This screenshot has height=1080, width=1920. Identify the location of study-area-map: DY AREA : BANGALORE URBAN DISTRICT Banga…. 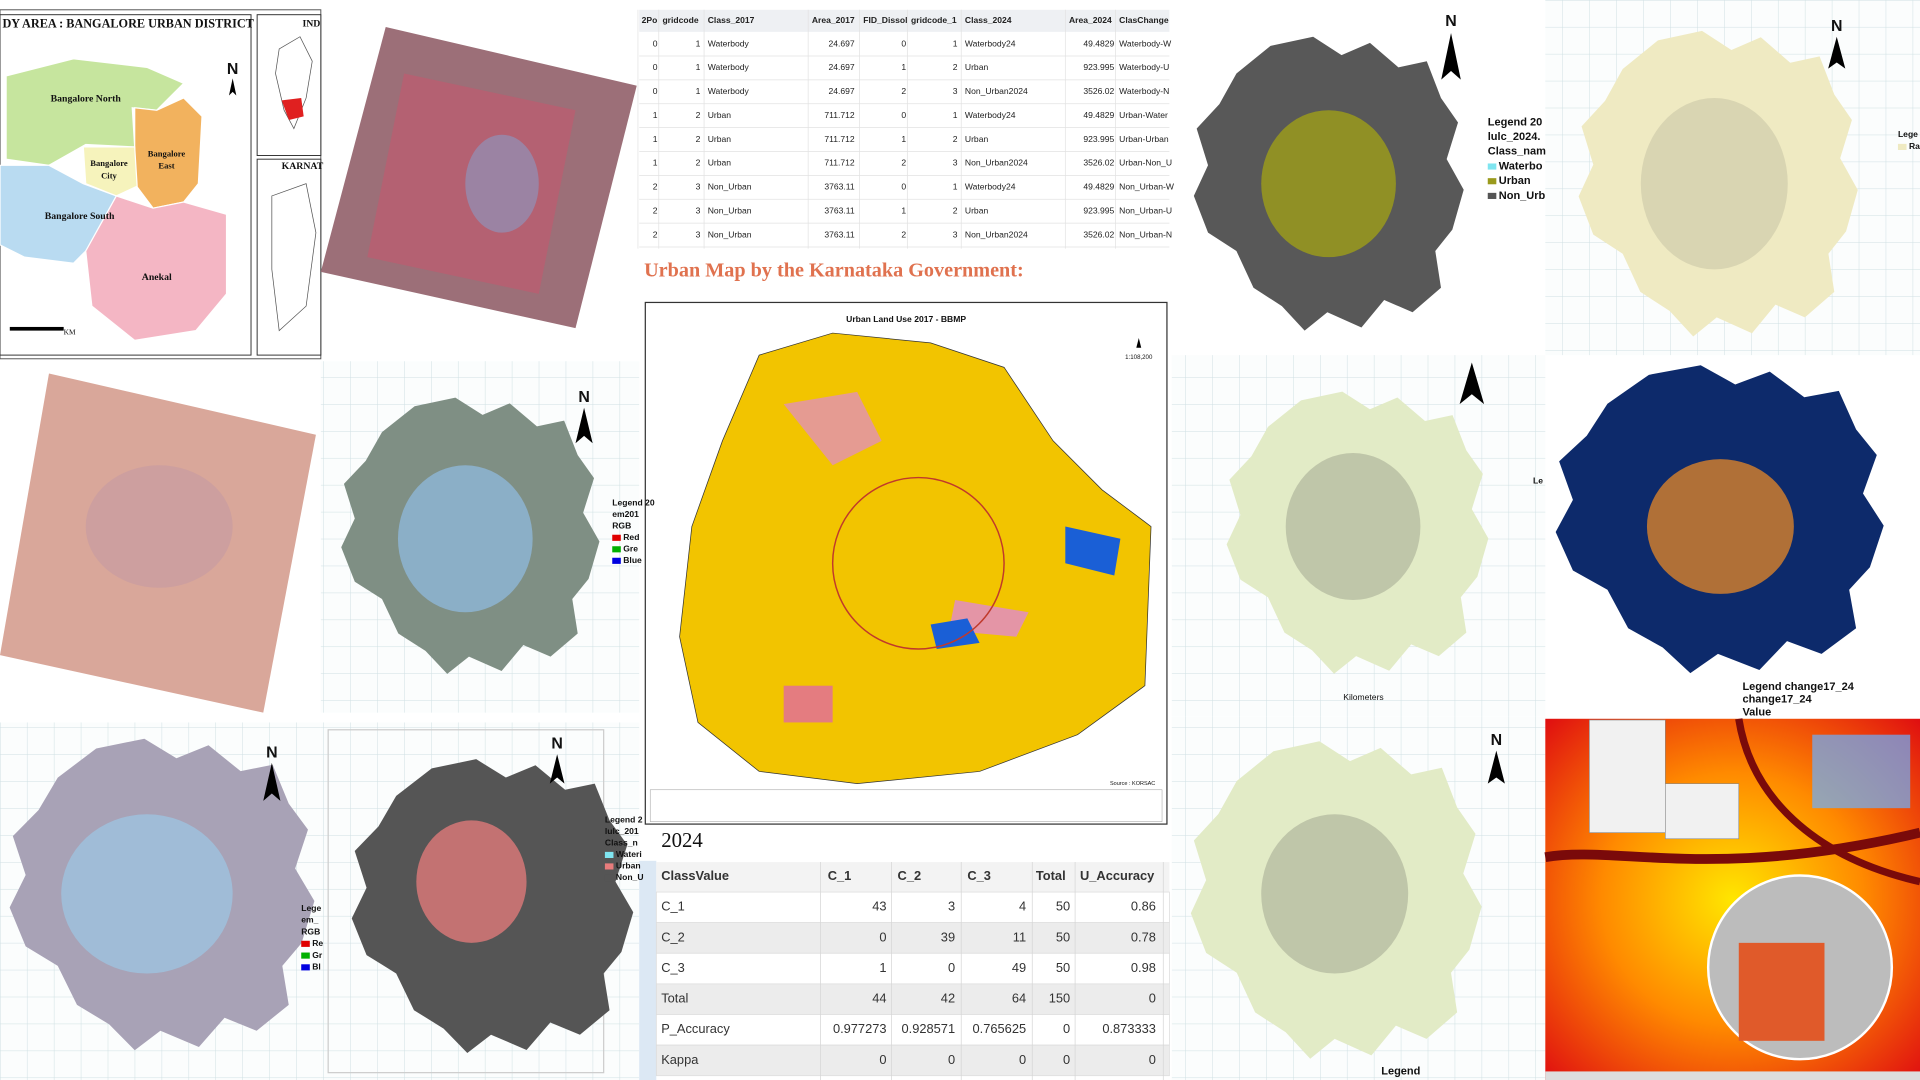
(162, 184).